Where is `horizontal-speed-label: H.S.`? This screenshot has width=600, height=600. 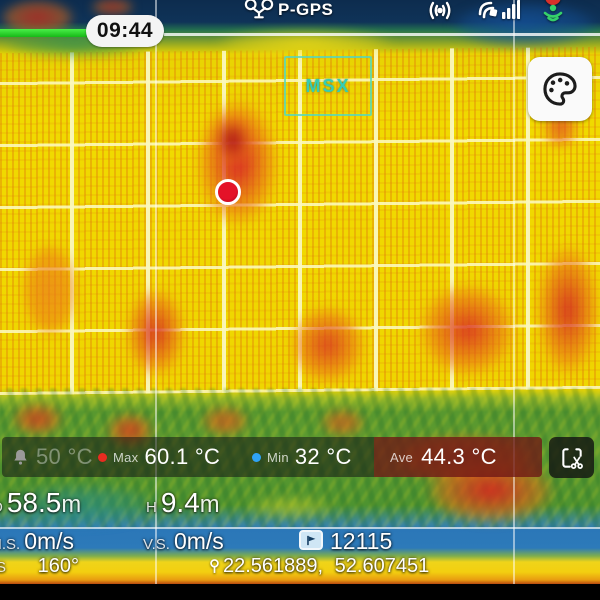 horizontal-speed-label: H.S. is located at coordinates (10, 544).